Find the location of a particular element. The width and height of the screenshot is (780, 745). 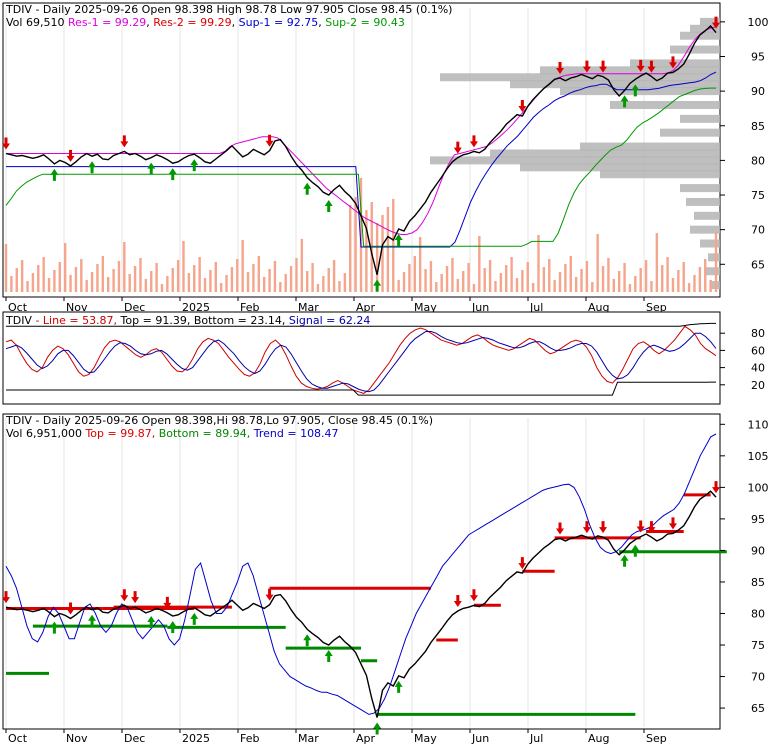

x-tick-label: 2025 is located at coordinates (196, 738).